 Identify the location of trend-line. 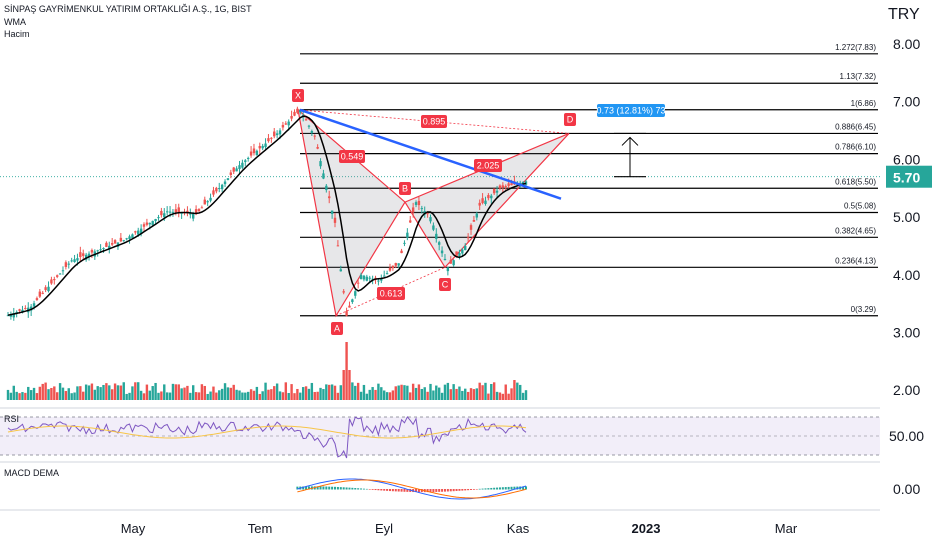
(430, 154).